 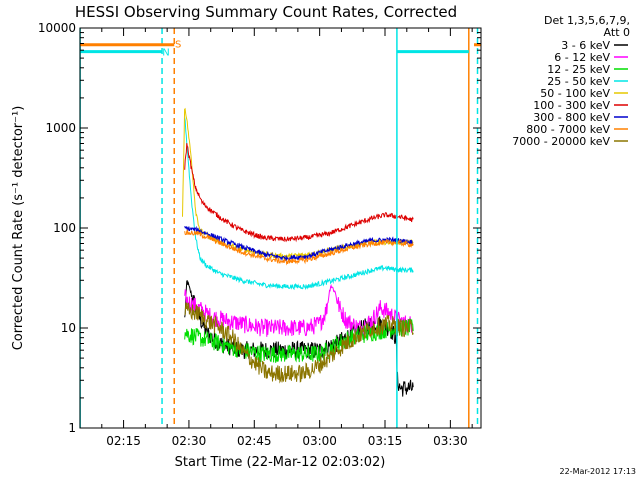 I want to click on legend-label-1: 3 - 6 keV, so click(x=585, y=45).